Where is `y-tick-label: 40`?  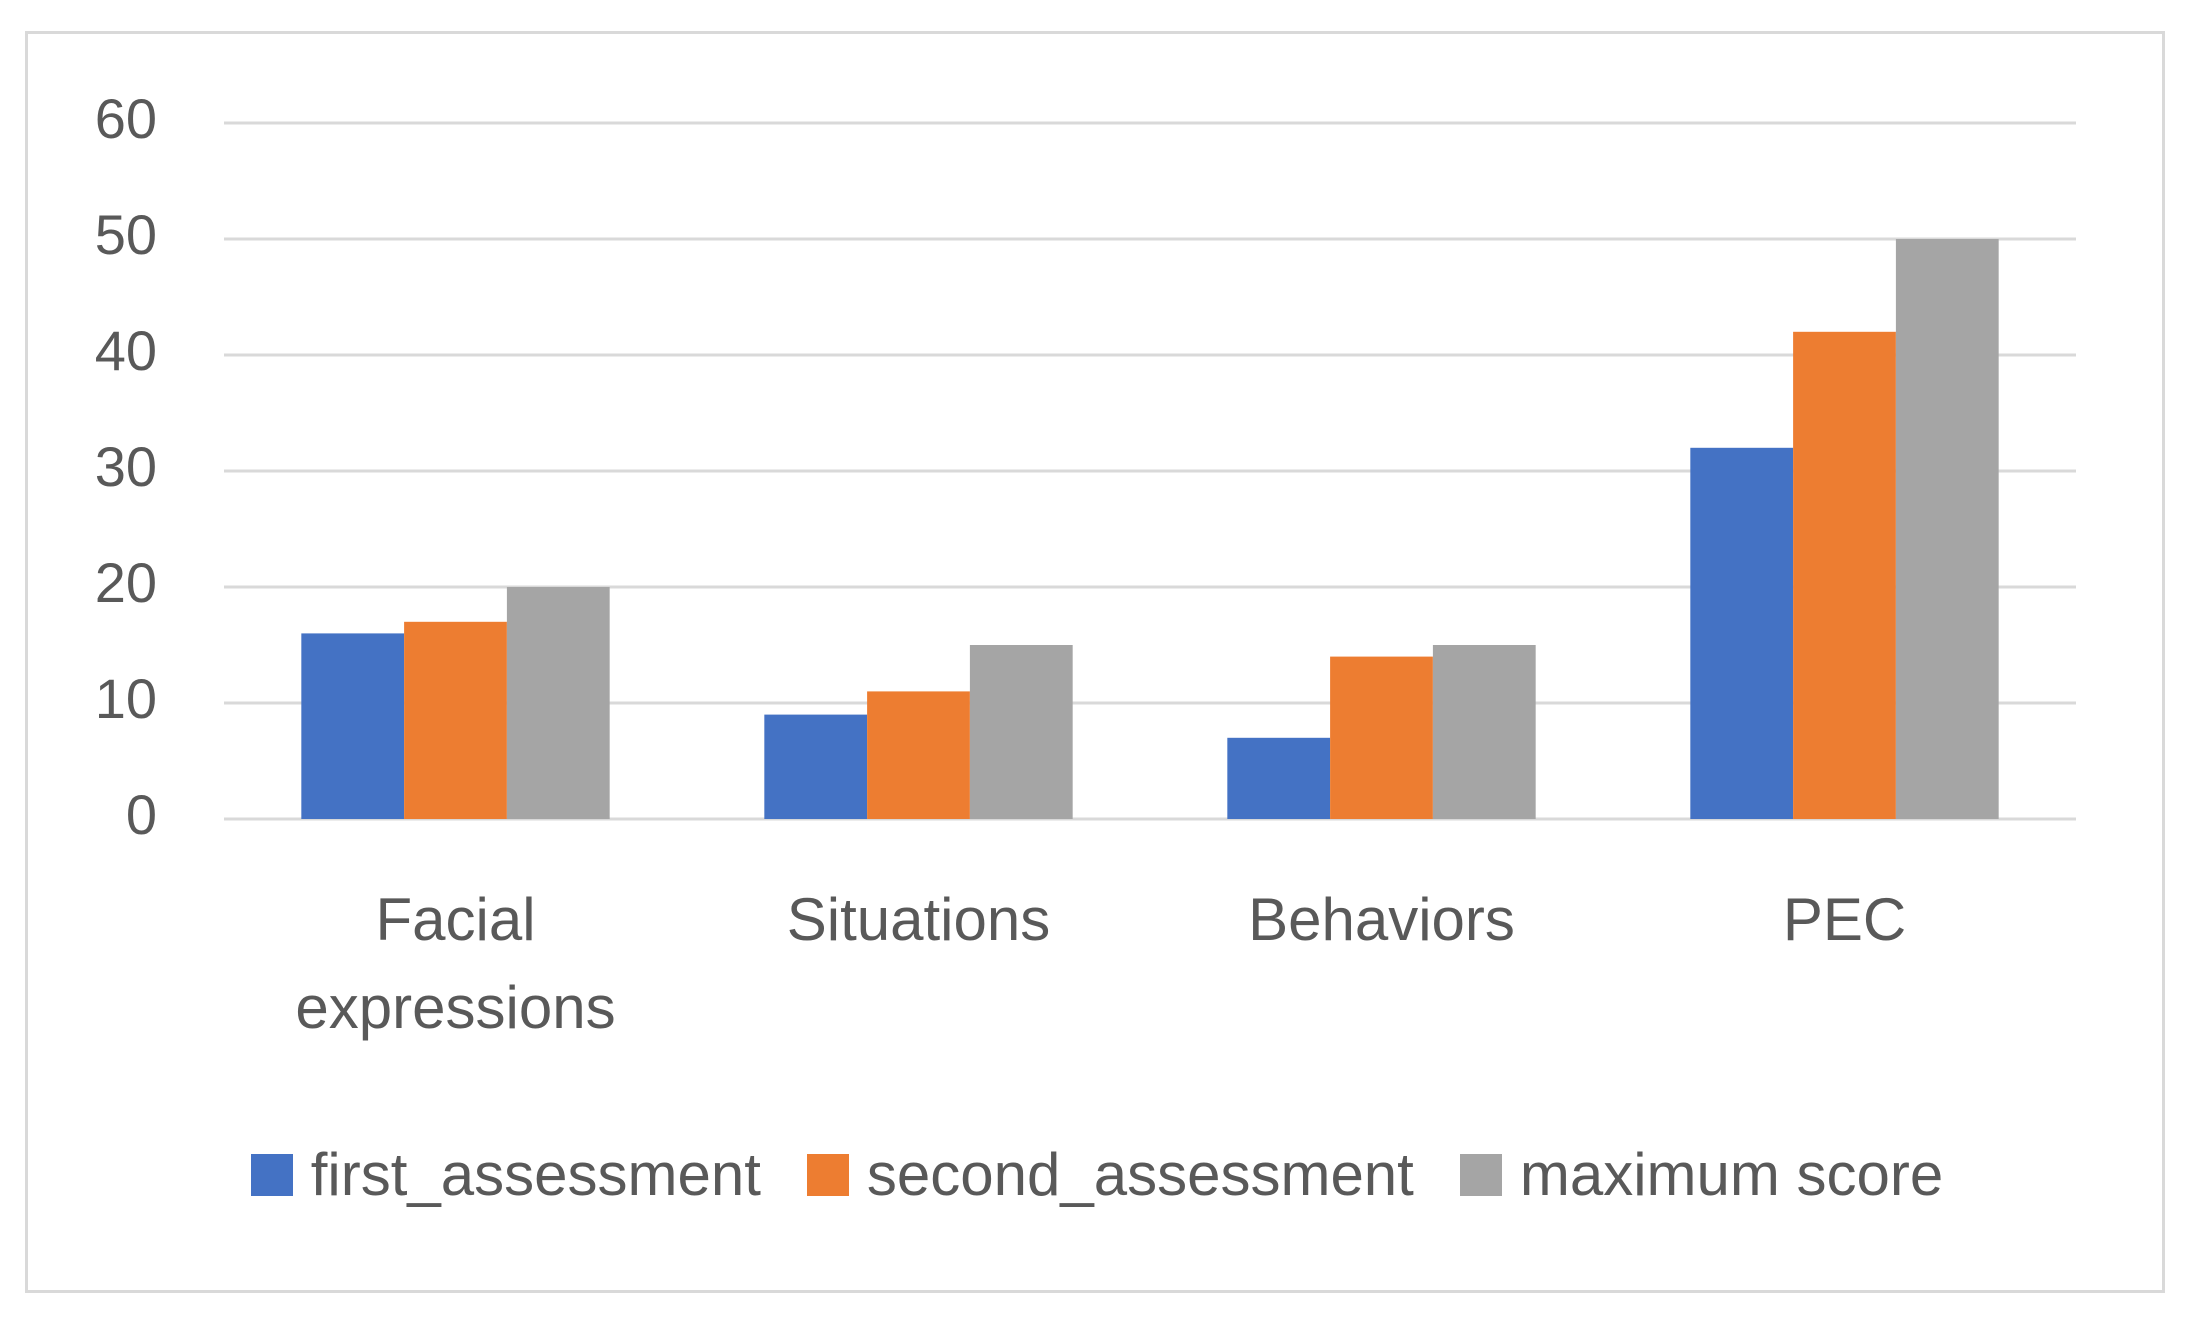
y-tick-label: 40 is located at coordinates (126, 350).